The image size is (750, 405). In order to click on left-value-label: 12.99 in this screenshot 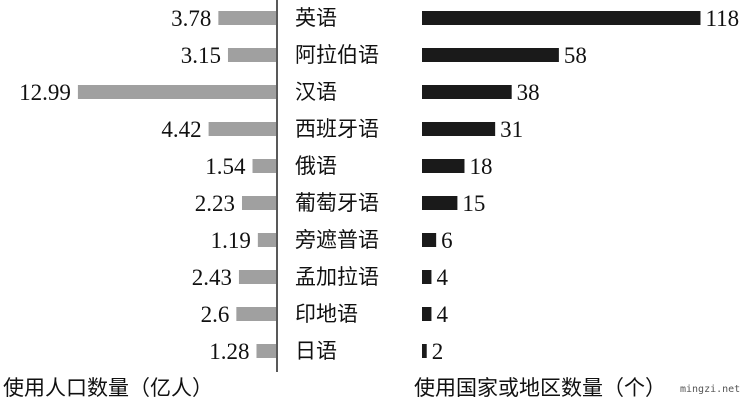, I will do `click(45, 92)`.